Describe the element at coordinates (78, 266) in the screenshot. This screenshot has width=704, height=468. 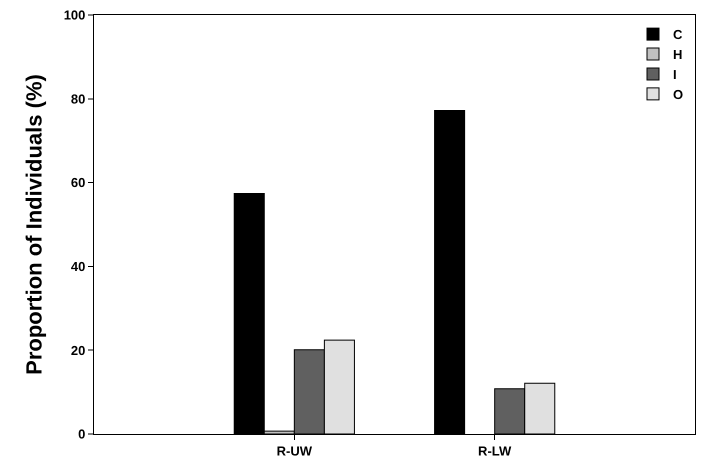
I see `y-tick-label: 40` at that location.